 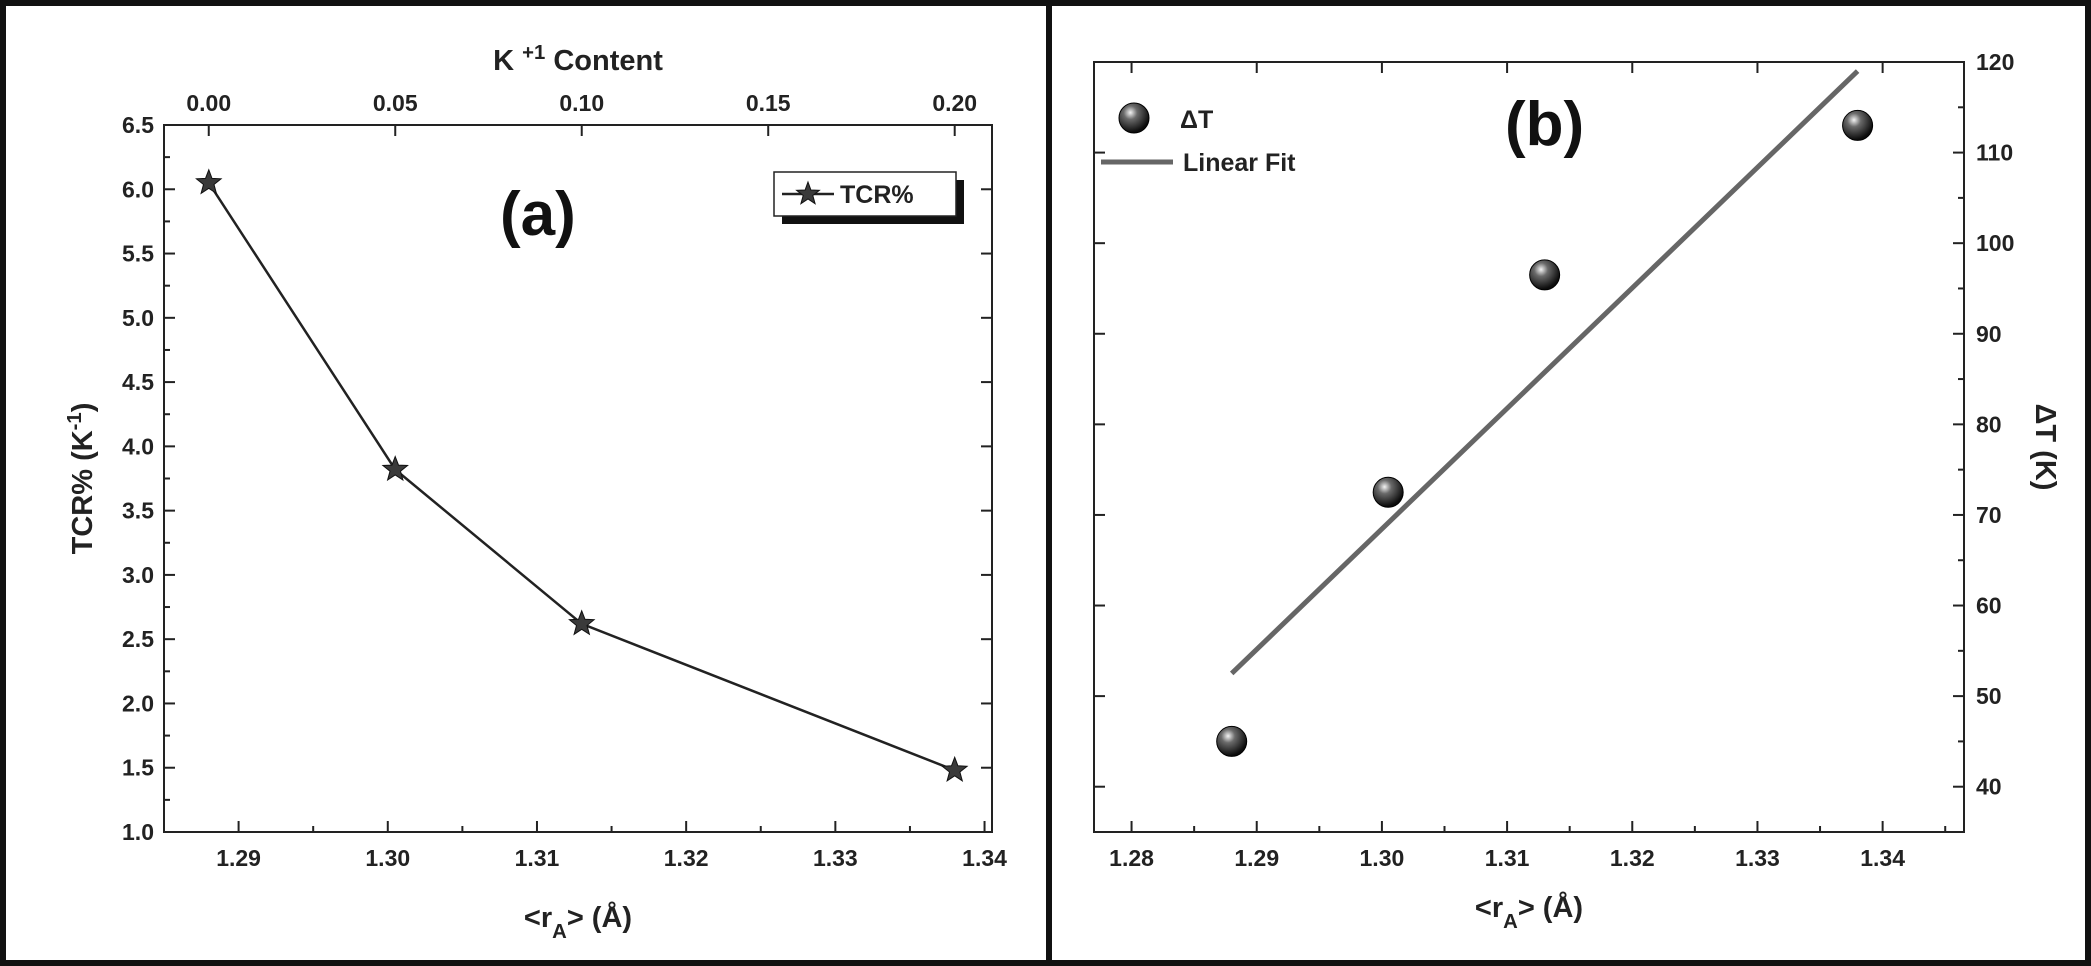 What do you see at coordinates (578, 59) in the screenshot?
I see `top-axis-label-a: K +1 Content` at bounding box center [578, 59].